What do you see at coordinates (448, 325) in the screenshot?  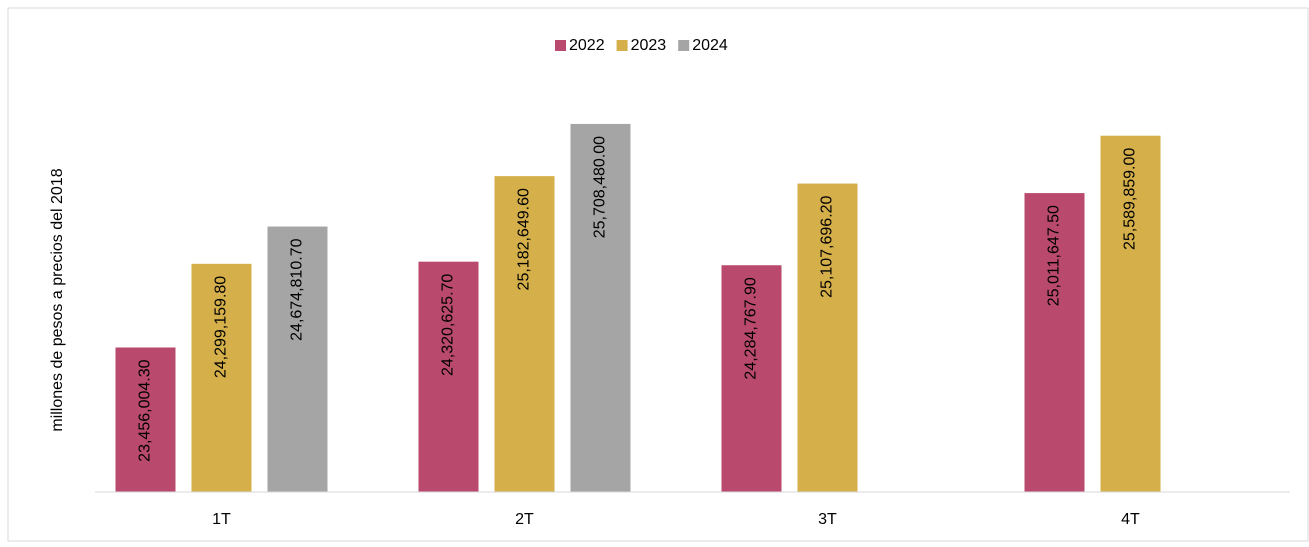 I see `data-label: 24,320,625.70` at bounding box center [448, 325].